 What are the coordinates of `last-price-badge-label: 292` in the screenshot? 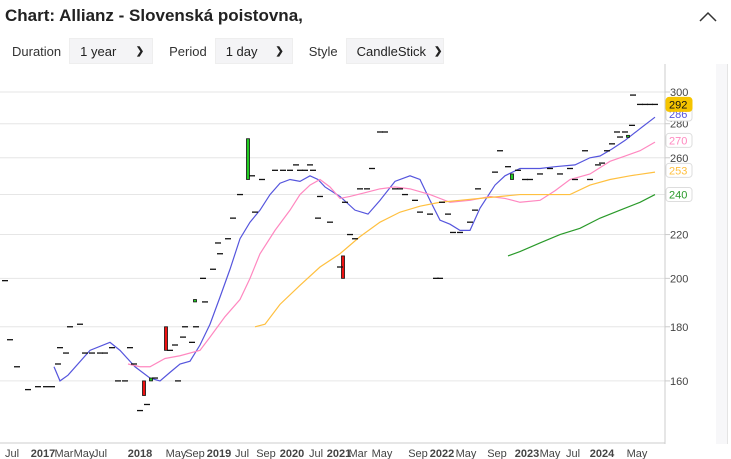 It's located at (678, 105).